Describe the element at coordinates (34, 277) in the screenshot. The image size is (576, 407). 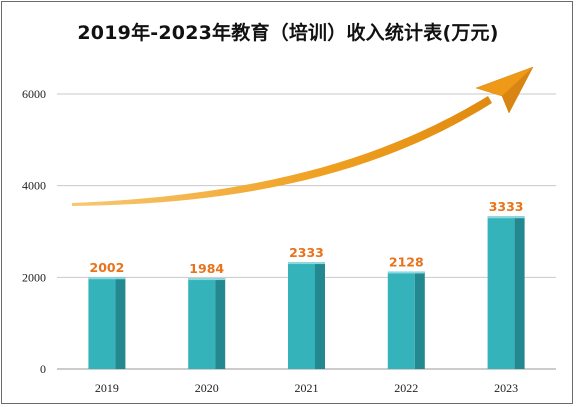
I see `y-tick-label: 2000` at that location.